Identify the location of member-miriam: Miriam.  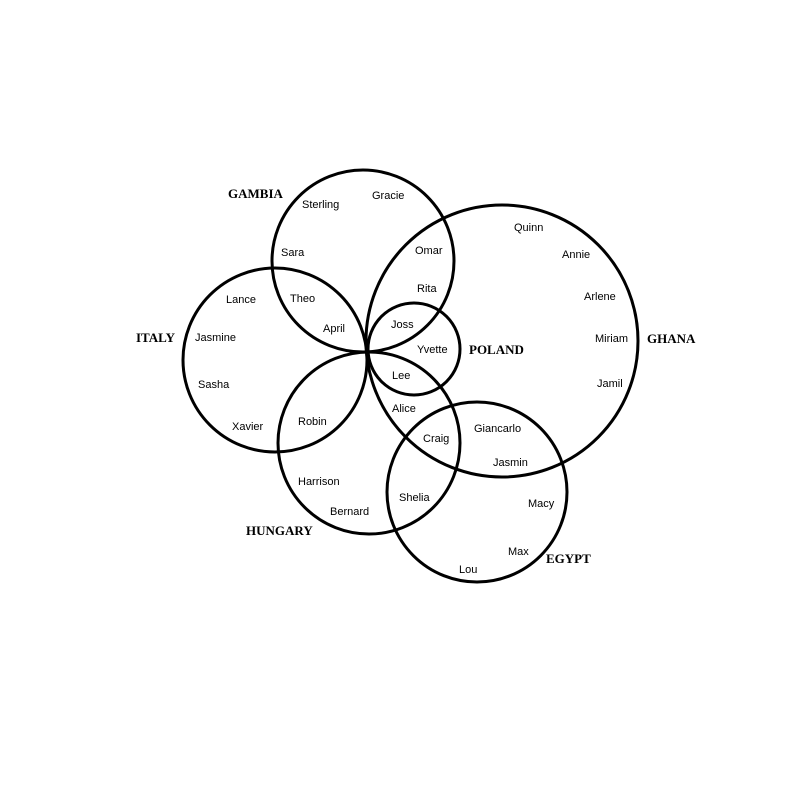
(611, 339).